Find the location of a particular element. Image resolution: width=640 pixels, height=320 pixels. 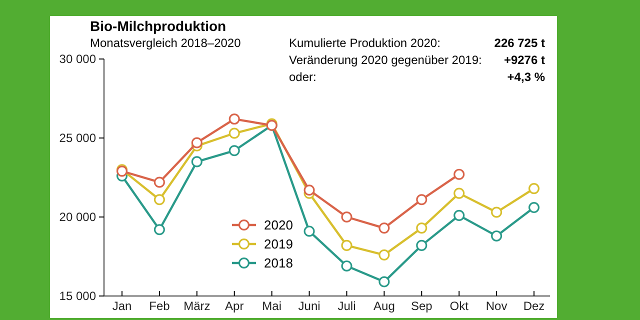

legend-label: 2020 is located at coordinates (278, 225).